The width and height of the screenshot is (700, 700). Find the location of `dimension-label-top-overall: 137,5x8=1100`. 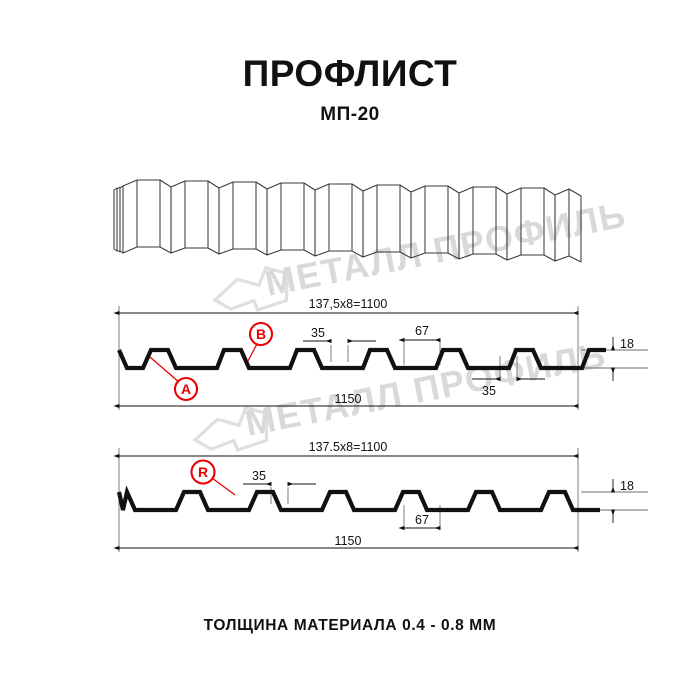

dimension-label-top-overall: 137,5x8=1100 is located at coordinates (348, 304).